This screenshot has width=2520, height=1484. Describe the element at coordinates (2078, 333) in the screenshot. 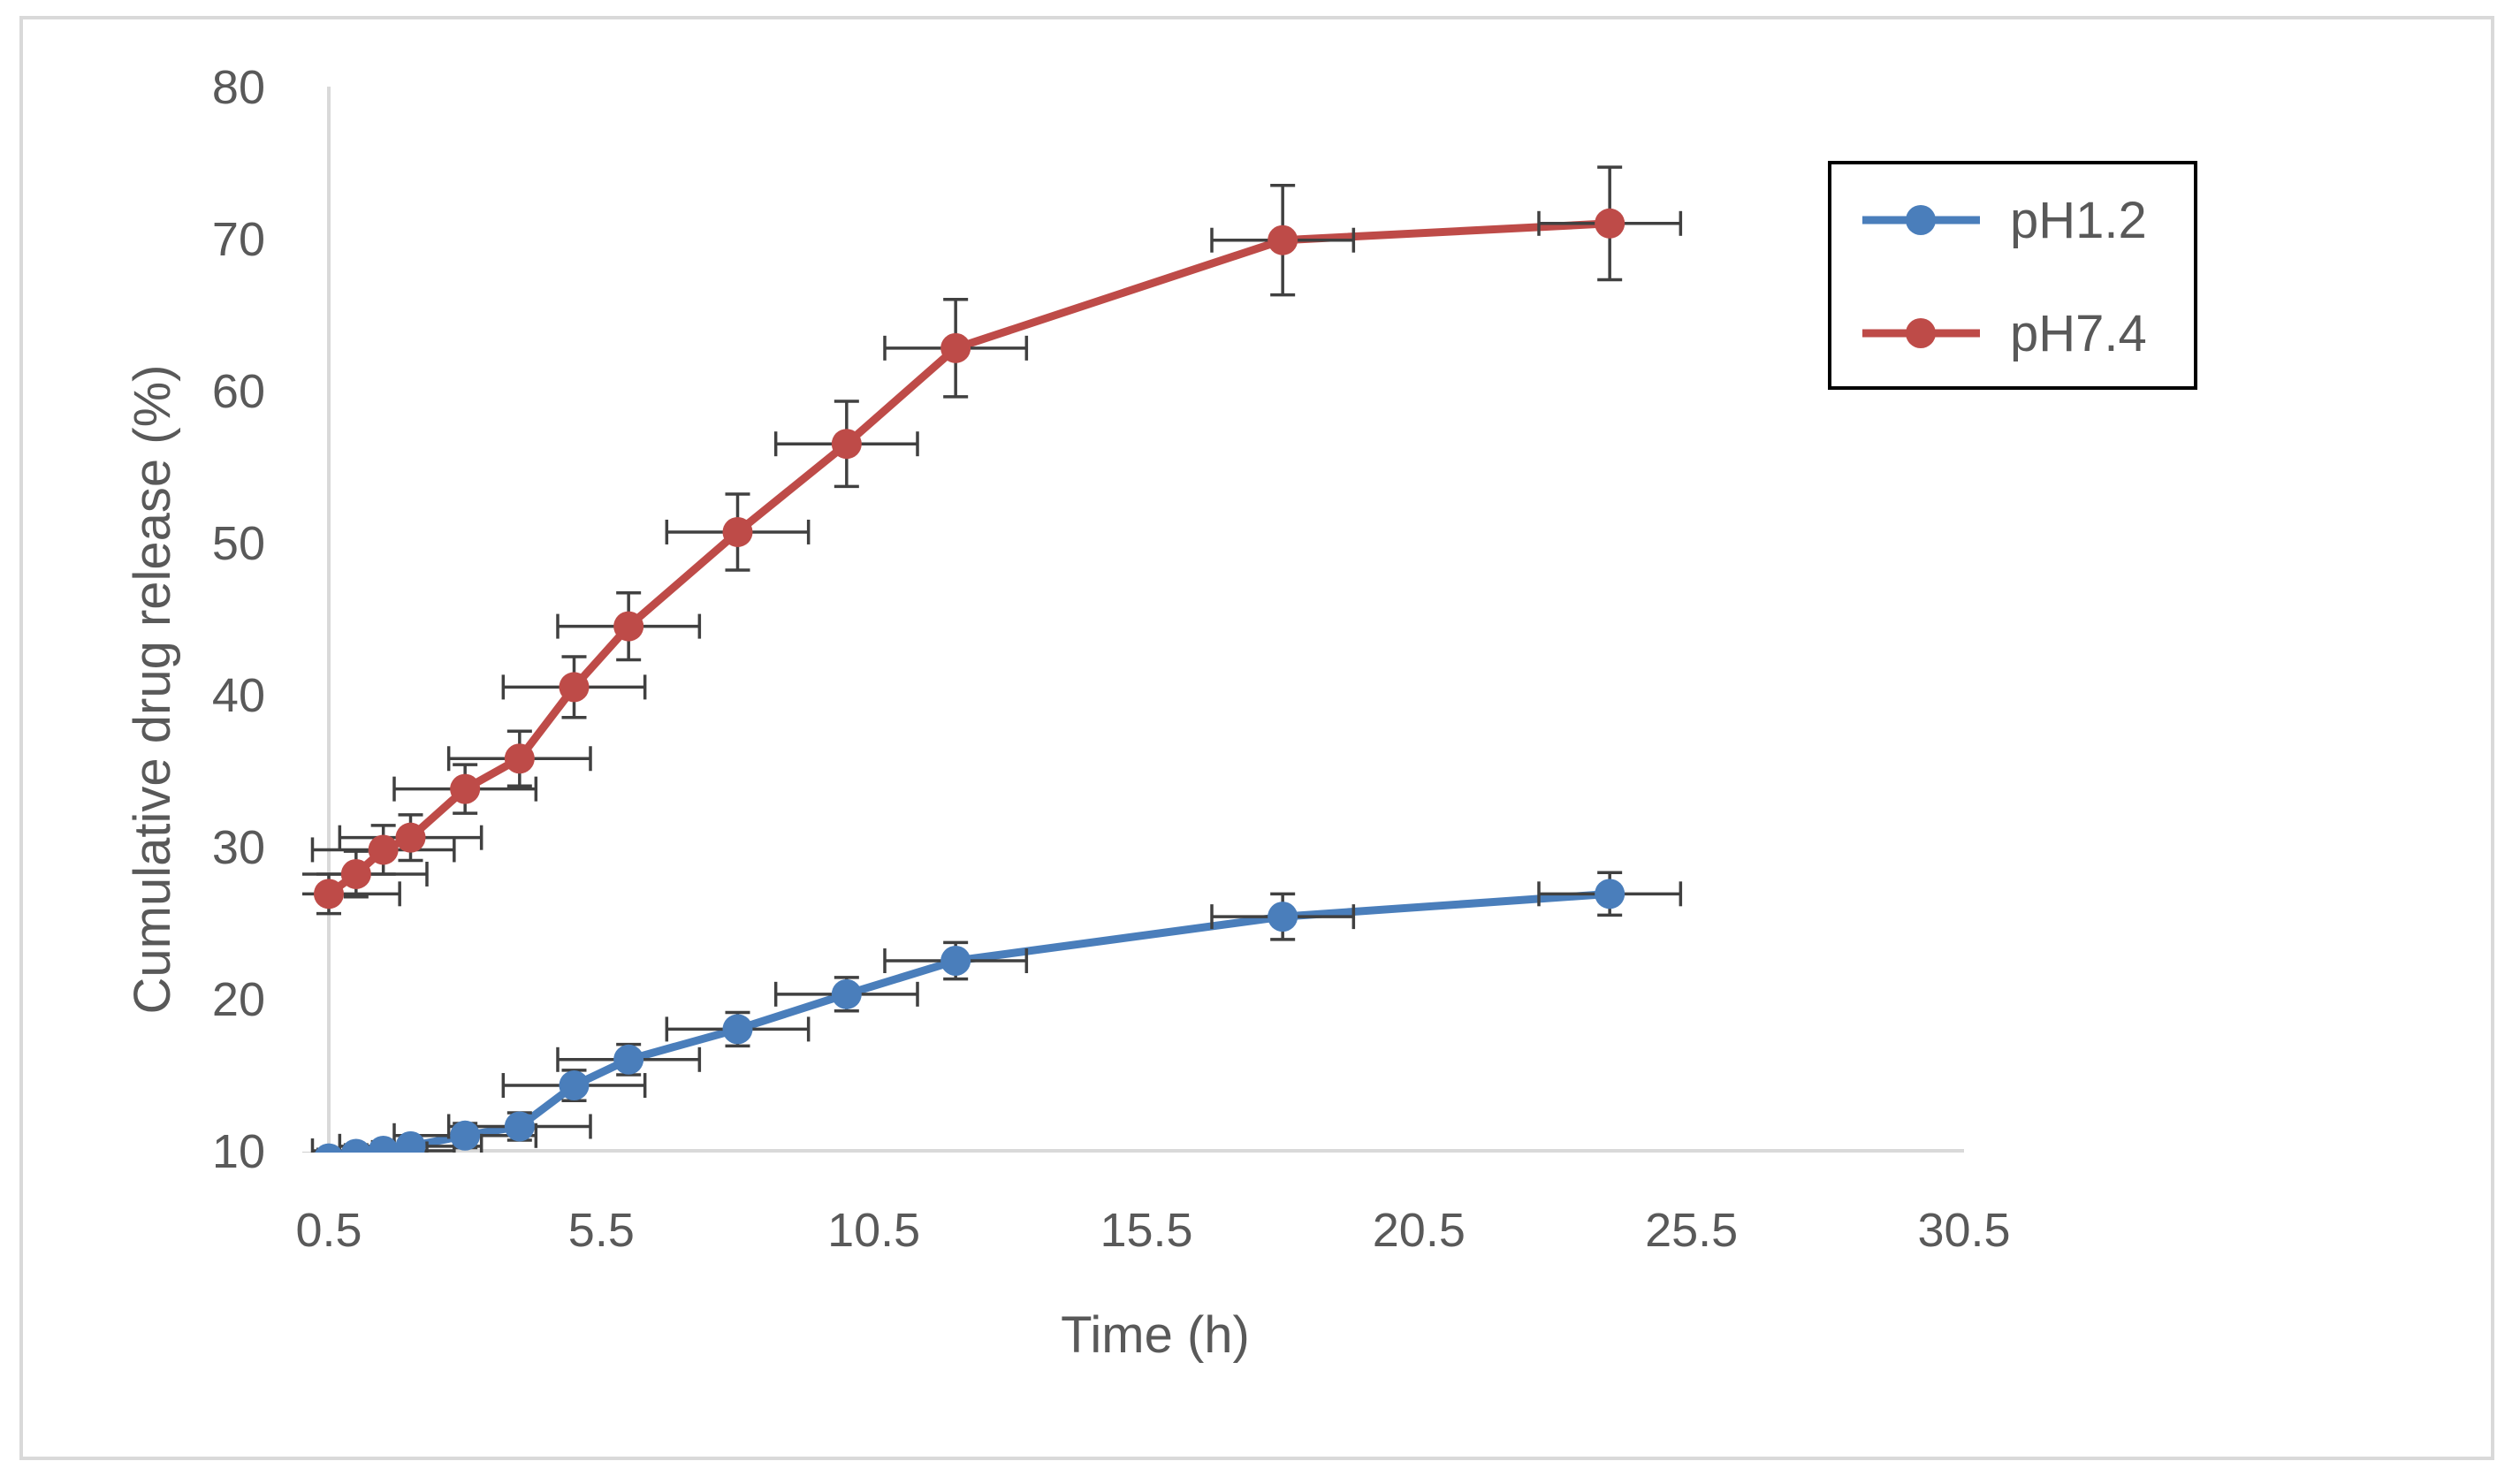

I see `legend-label: pH7.4` at that location.